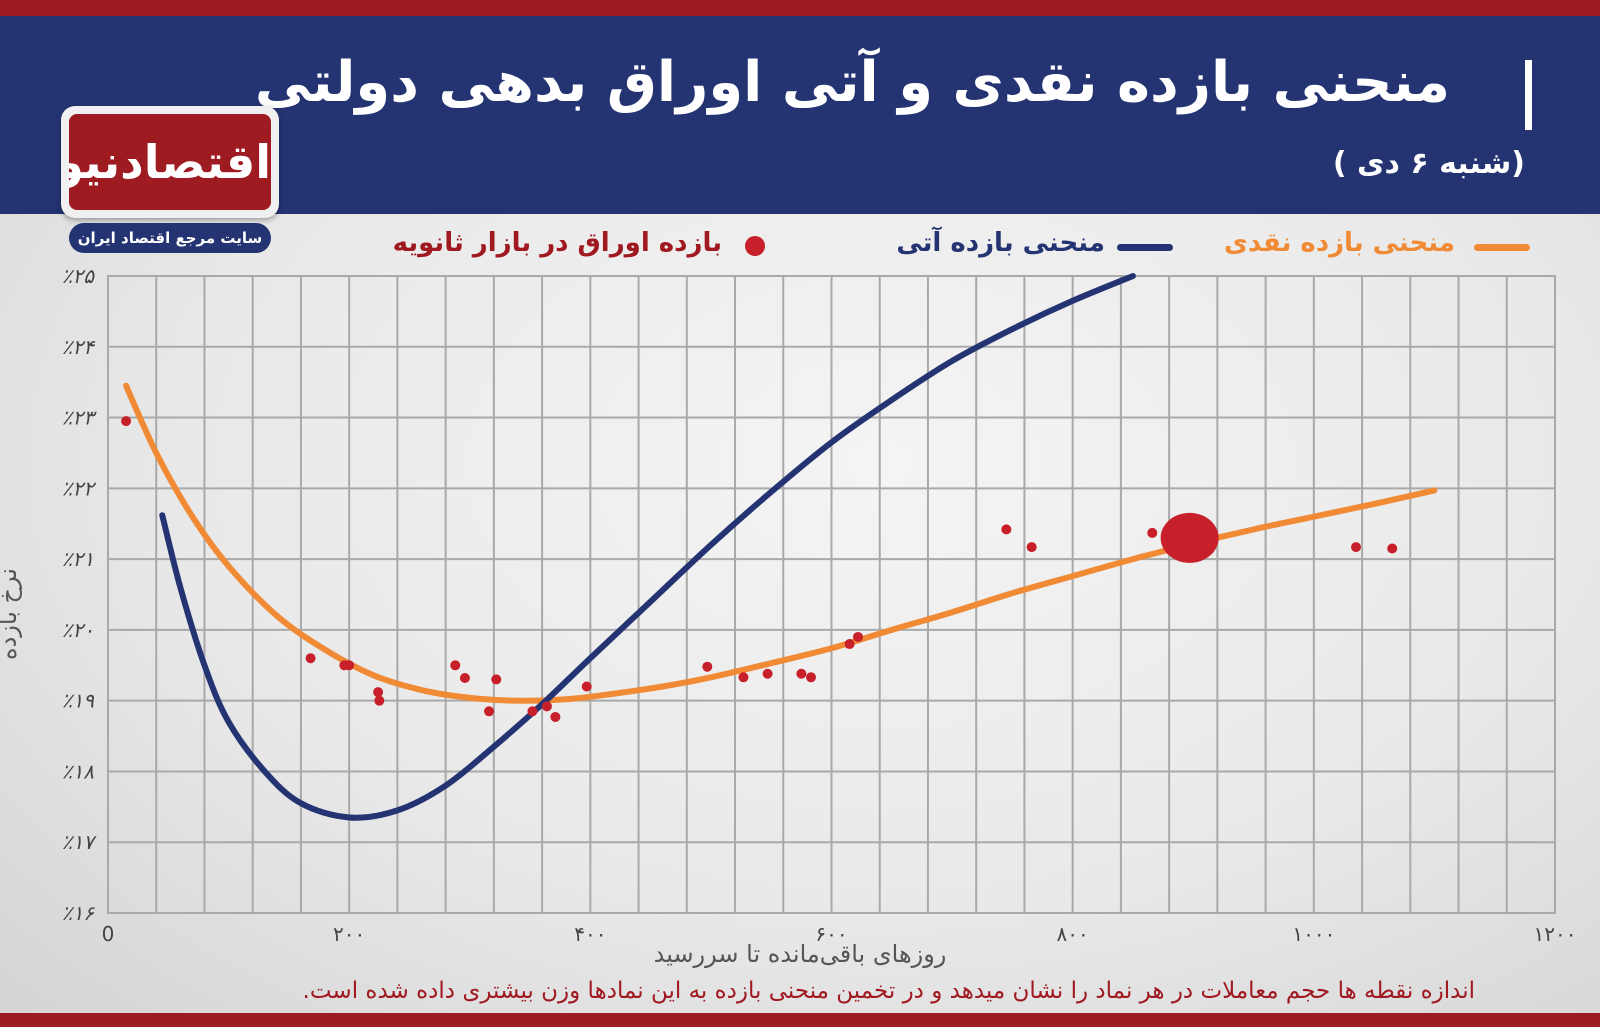 This screenshot has height=1027, width=1600. I want to click on brand-logo: اقتصادنیوز, so click(170, 162).